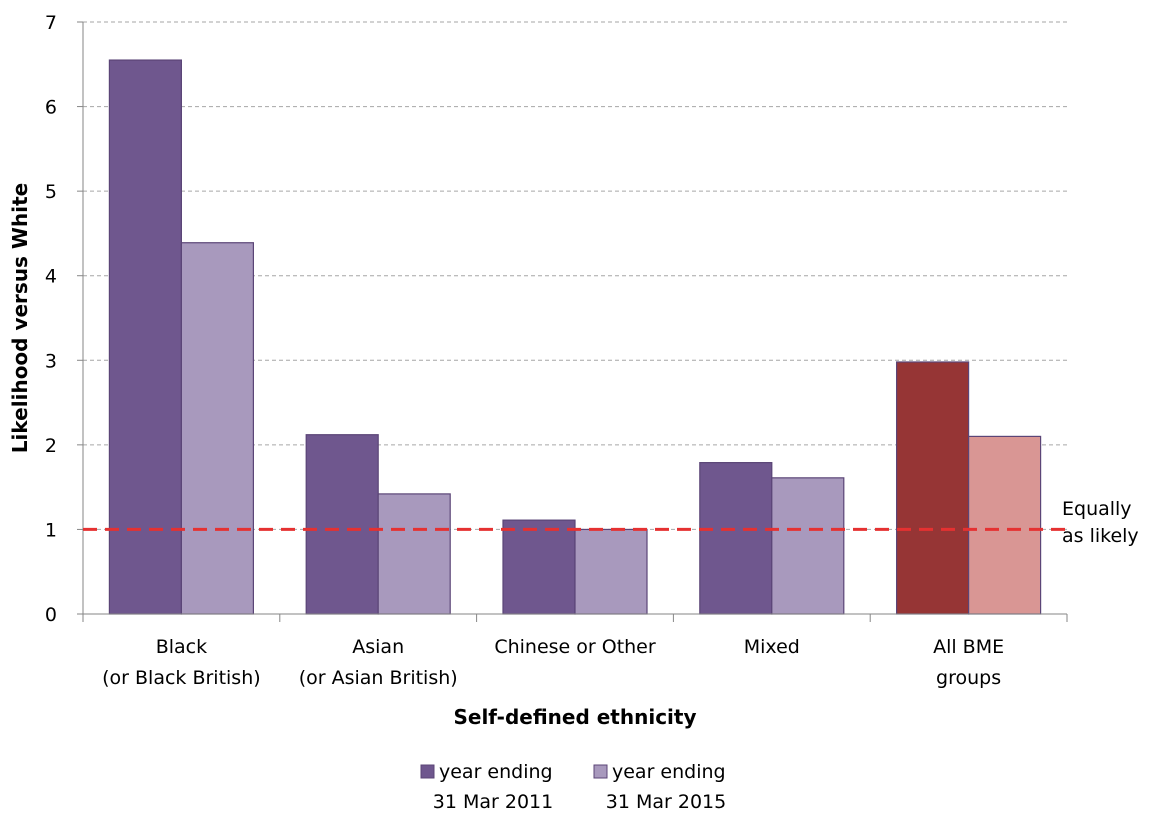  I want to click on x-tick-label: Mixed, so click(772, 647).